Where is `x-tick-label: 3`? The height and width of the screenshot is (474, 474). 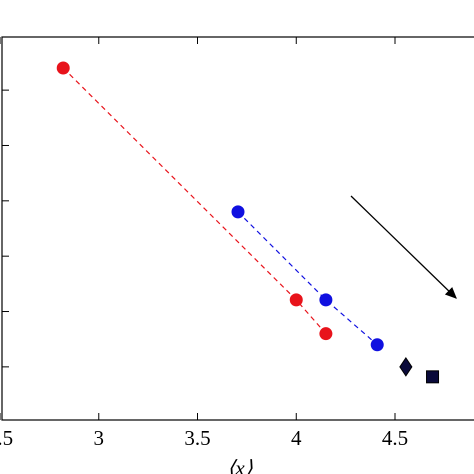 x-tick-label: 3 is located at coordinates (99, 438).